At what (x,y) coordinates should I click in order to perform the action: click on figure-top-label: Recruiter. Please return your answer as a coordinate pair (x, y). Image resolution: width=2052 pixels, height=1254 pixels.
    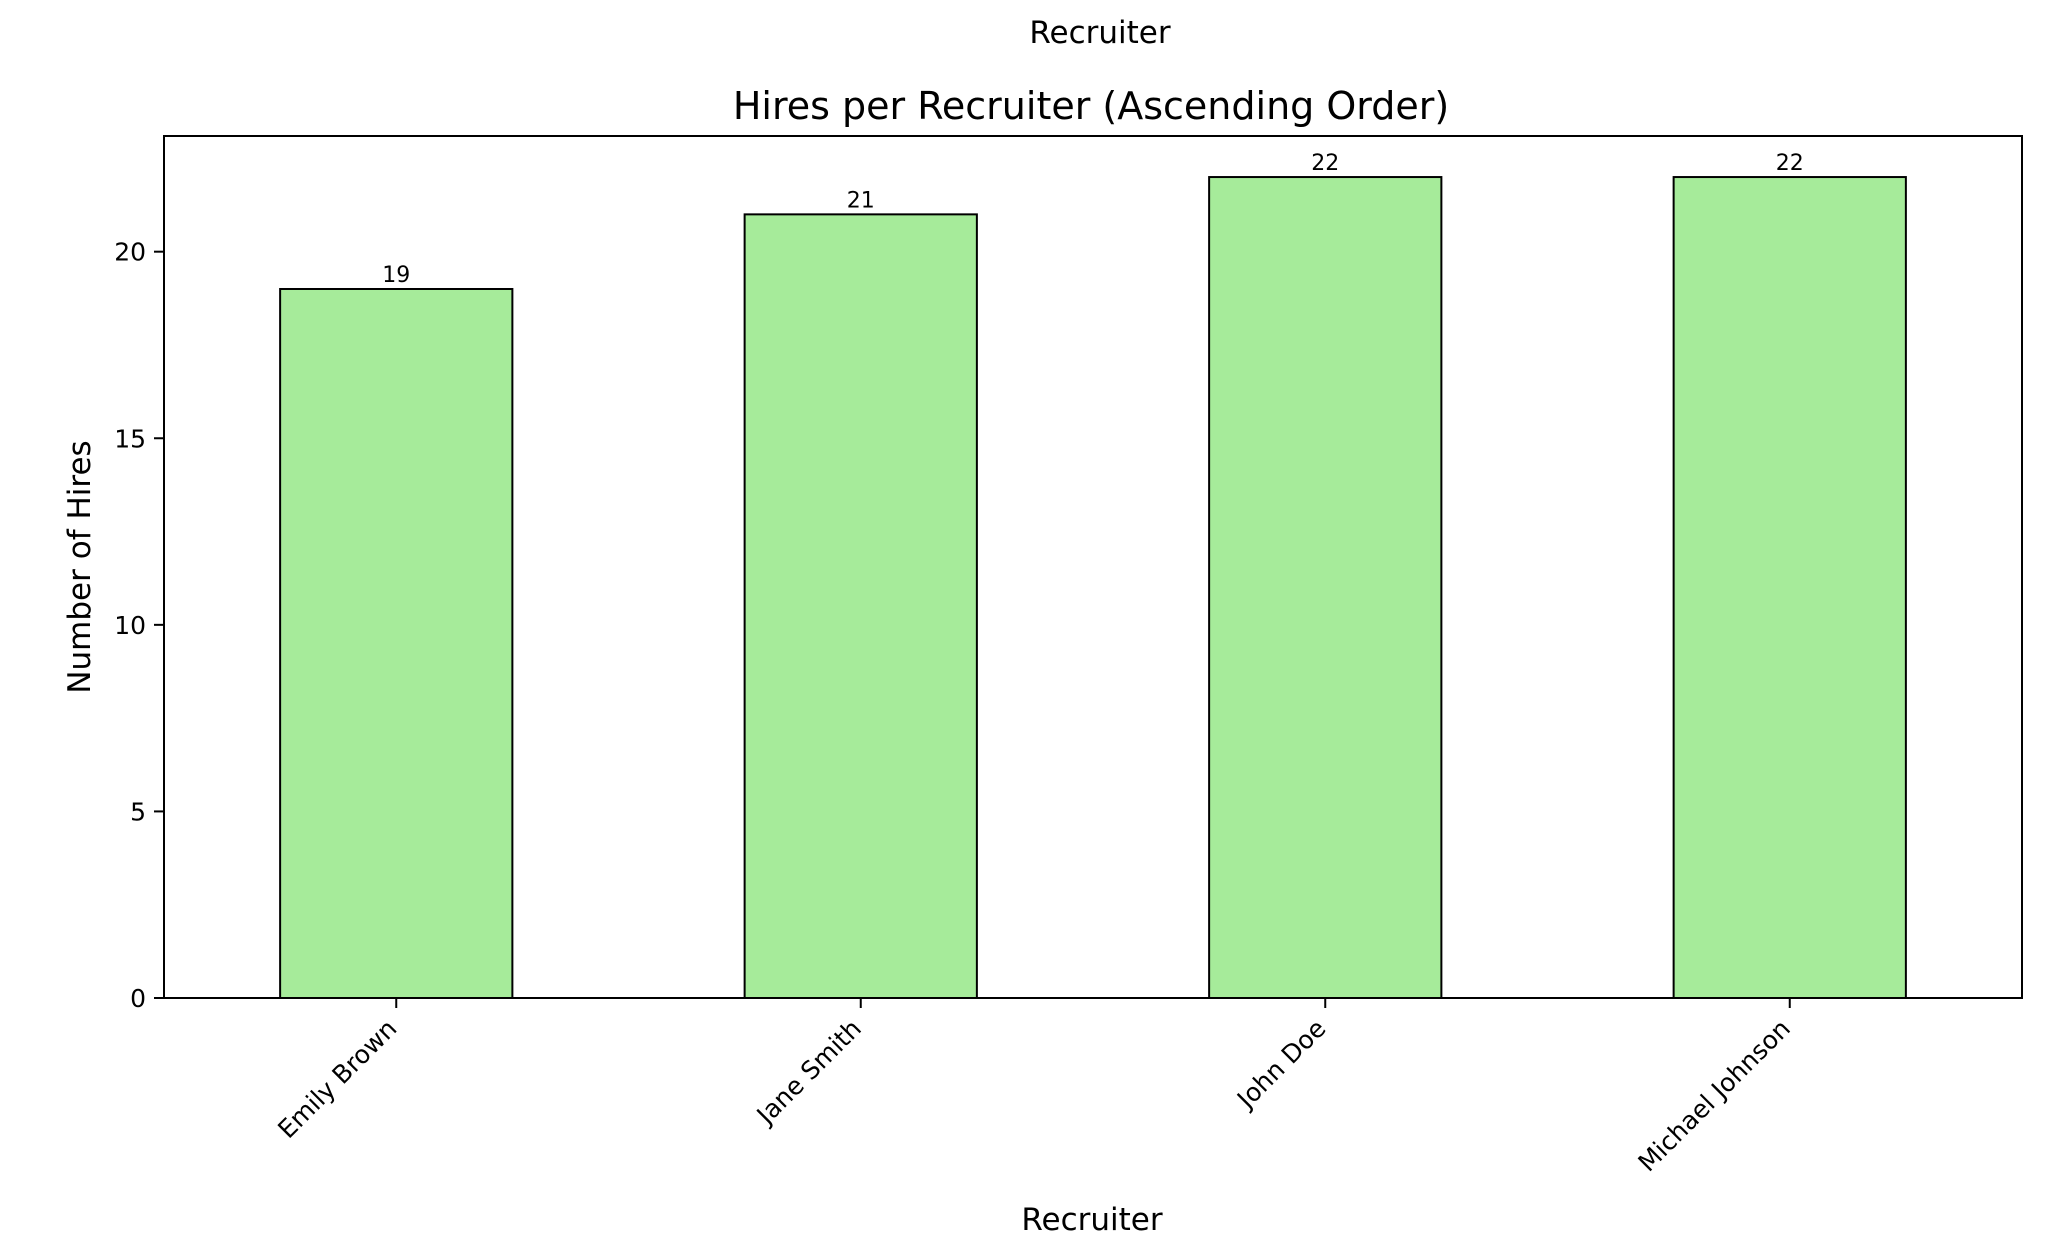
    Looking at the image, I should click on (1099, 33).